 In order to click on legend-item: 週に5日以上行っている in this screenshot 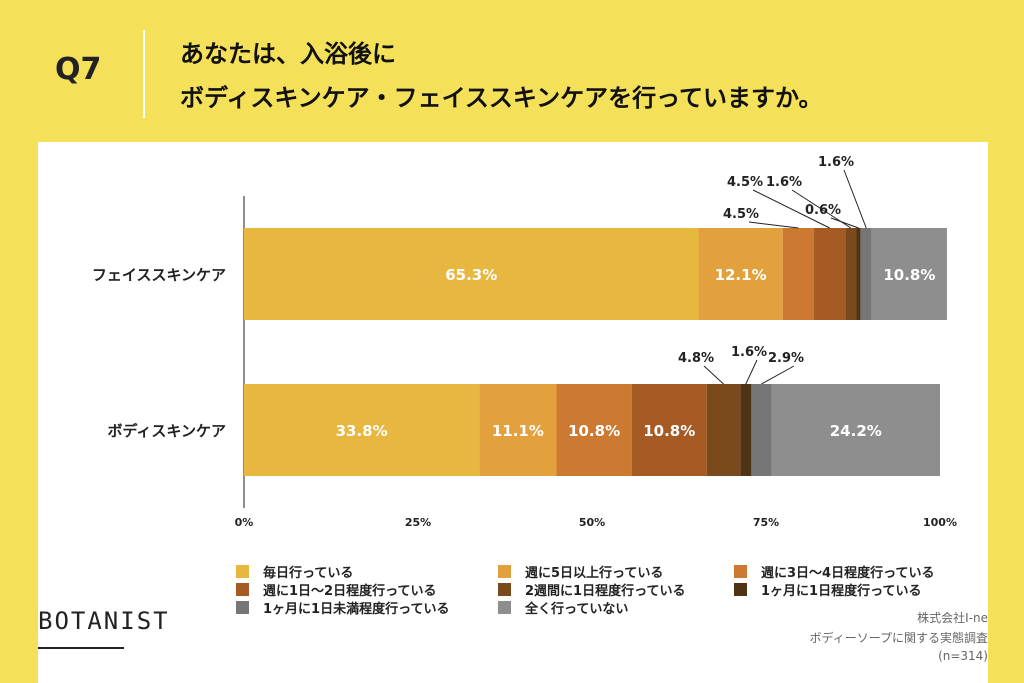, I will do `click(581, 572)`.